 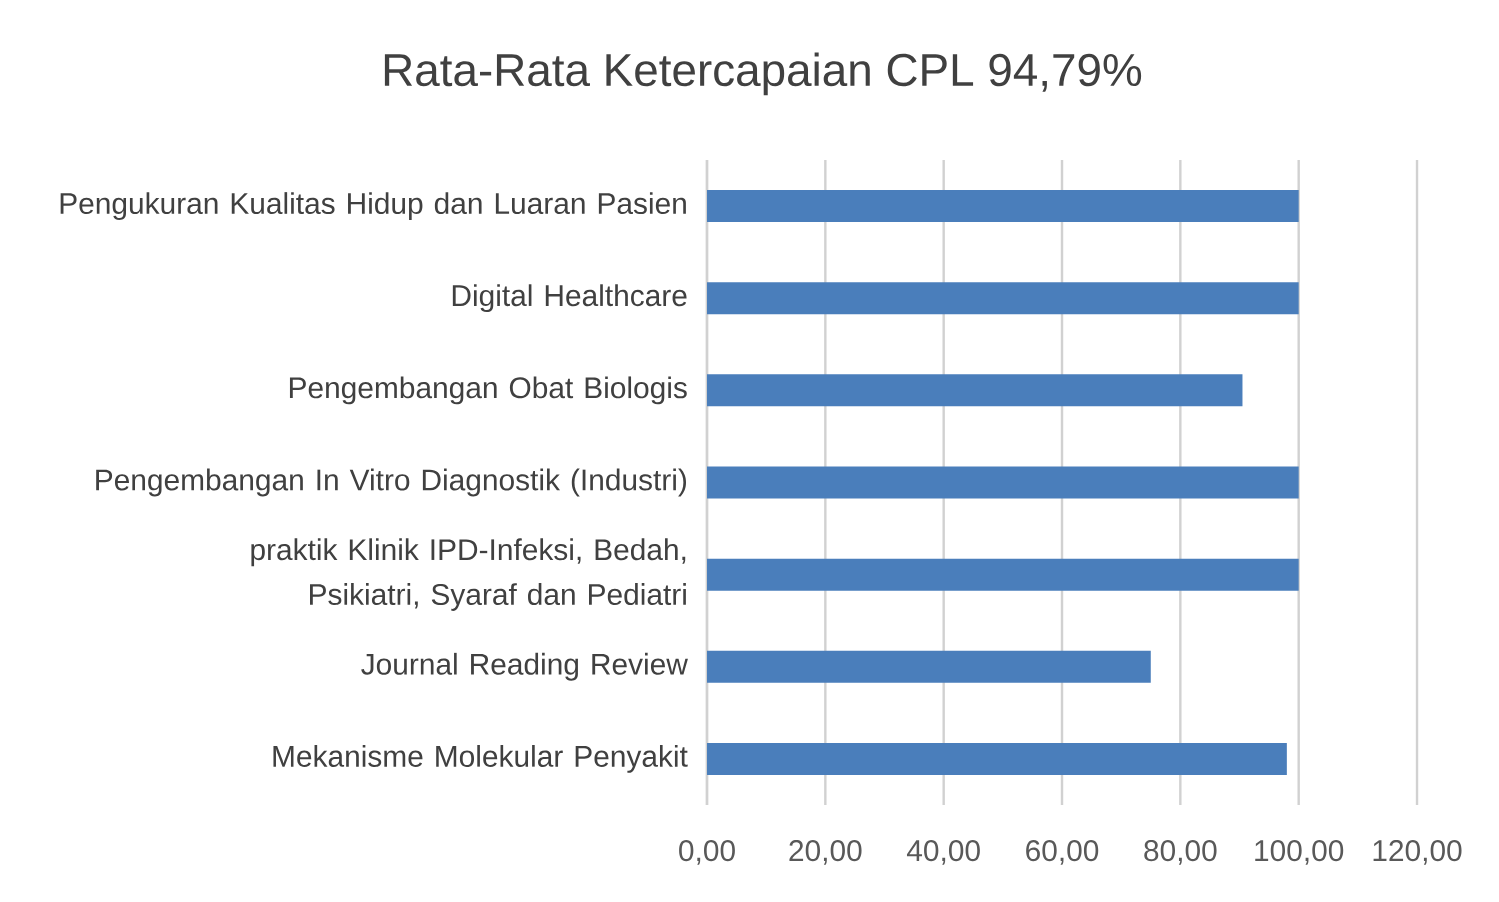 I want to click on x-tick-label: 40,00, so click(x=943, y=852).